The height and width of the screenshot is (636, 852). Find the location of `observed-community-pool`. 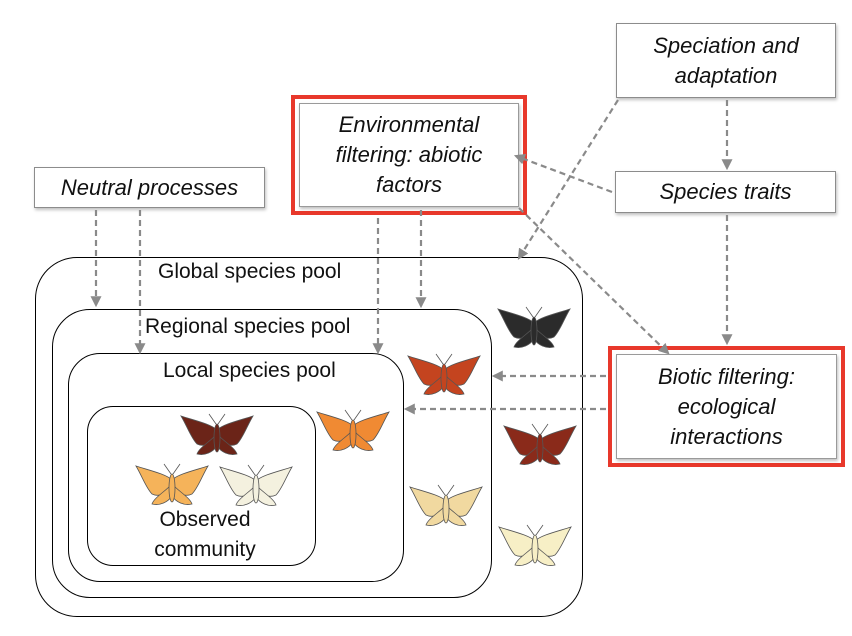

observed-community-pool is located at coordinates (201, 486).